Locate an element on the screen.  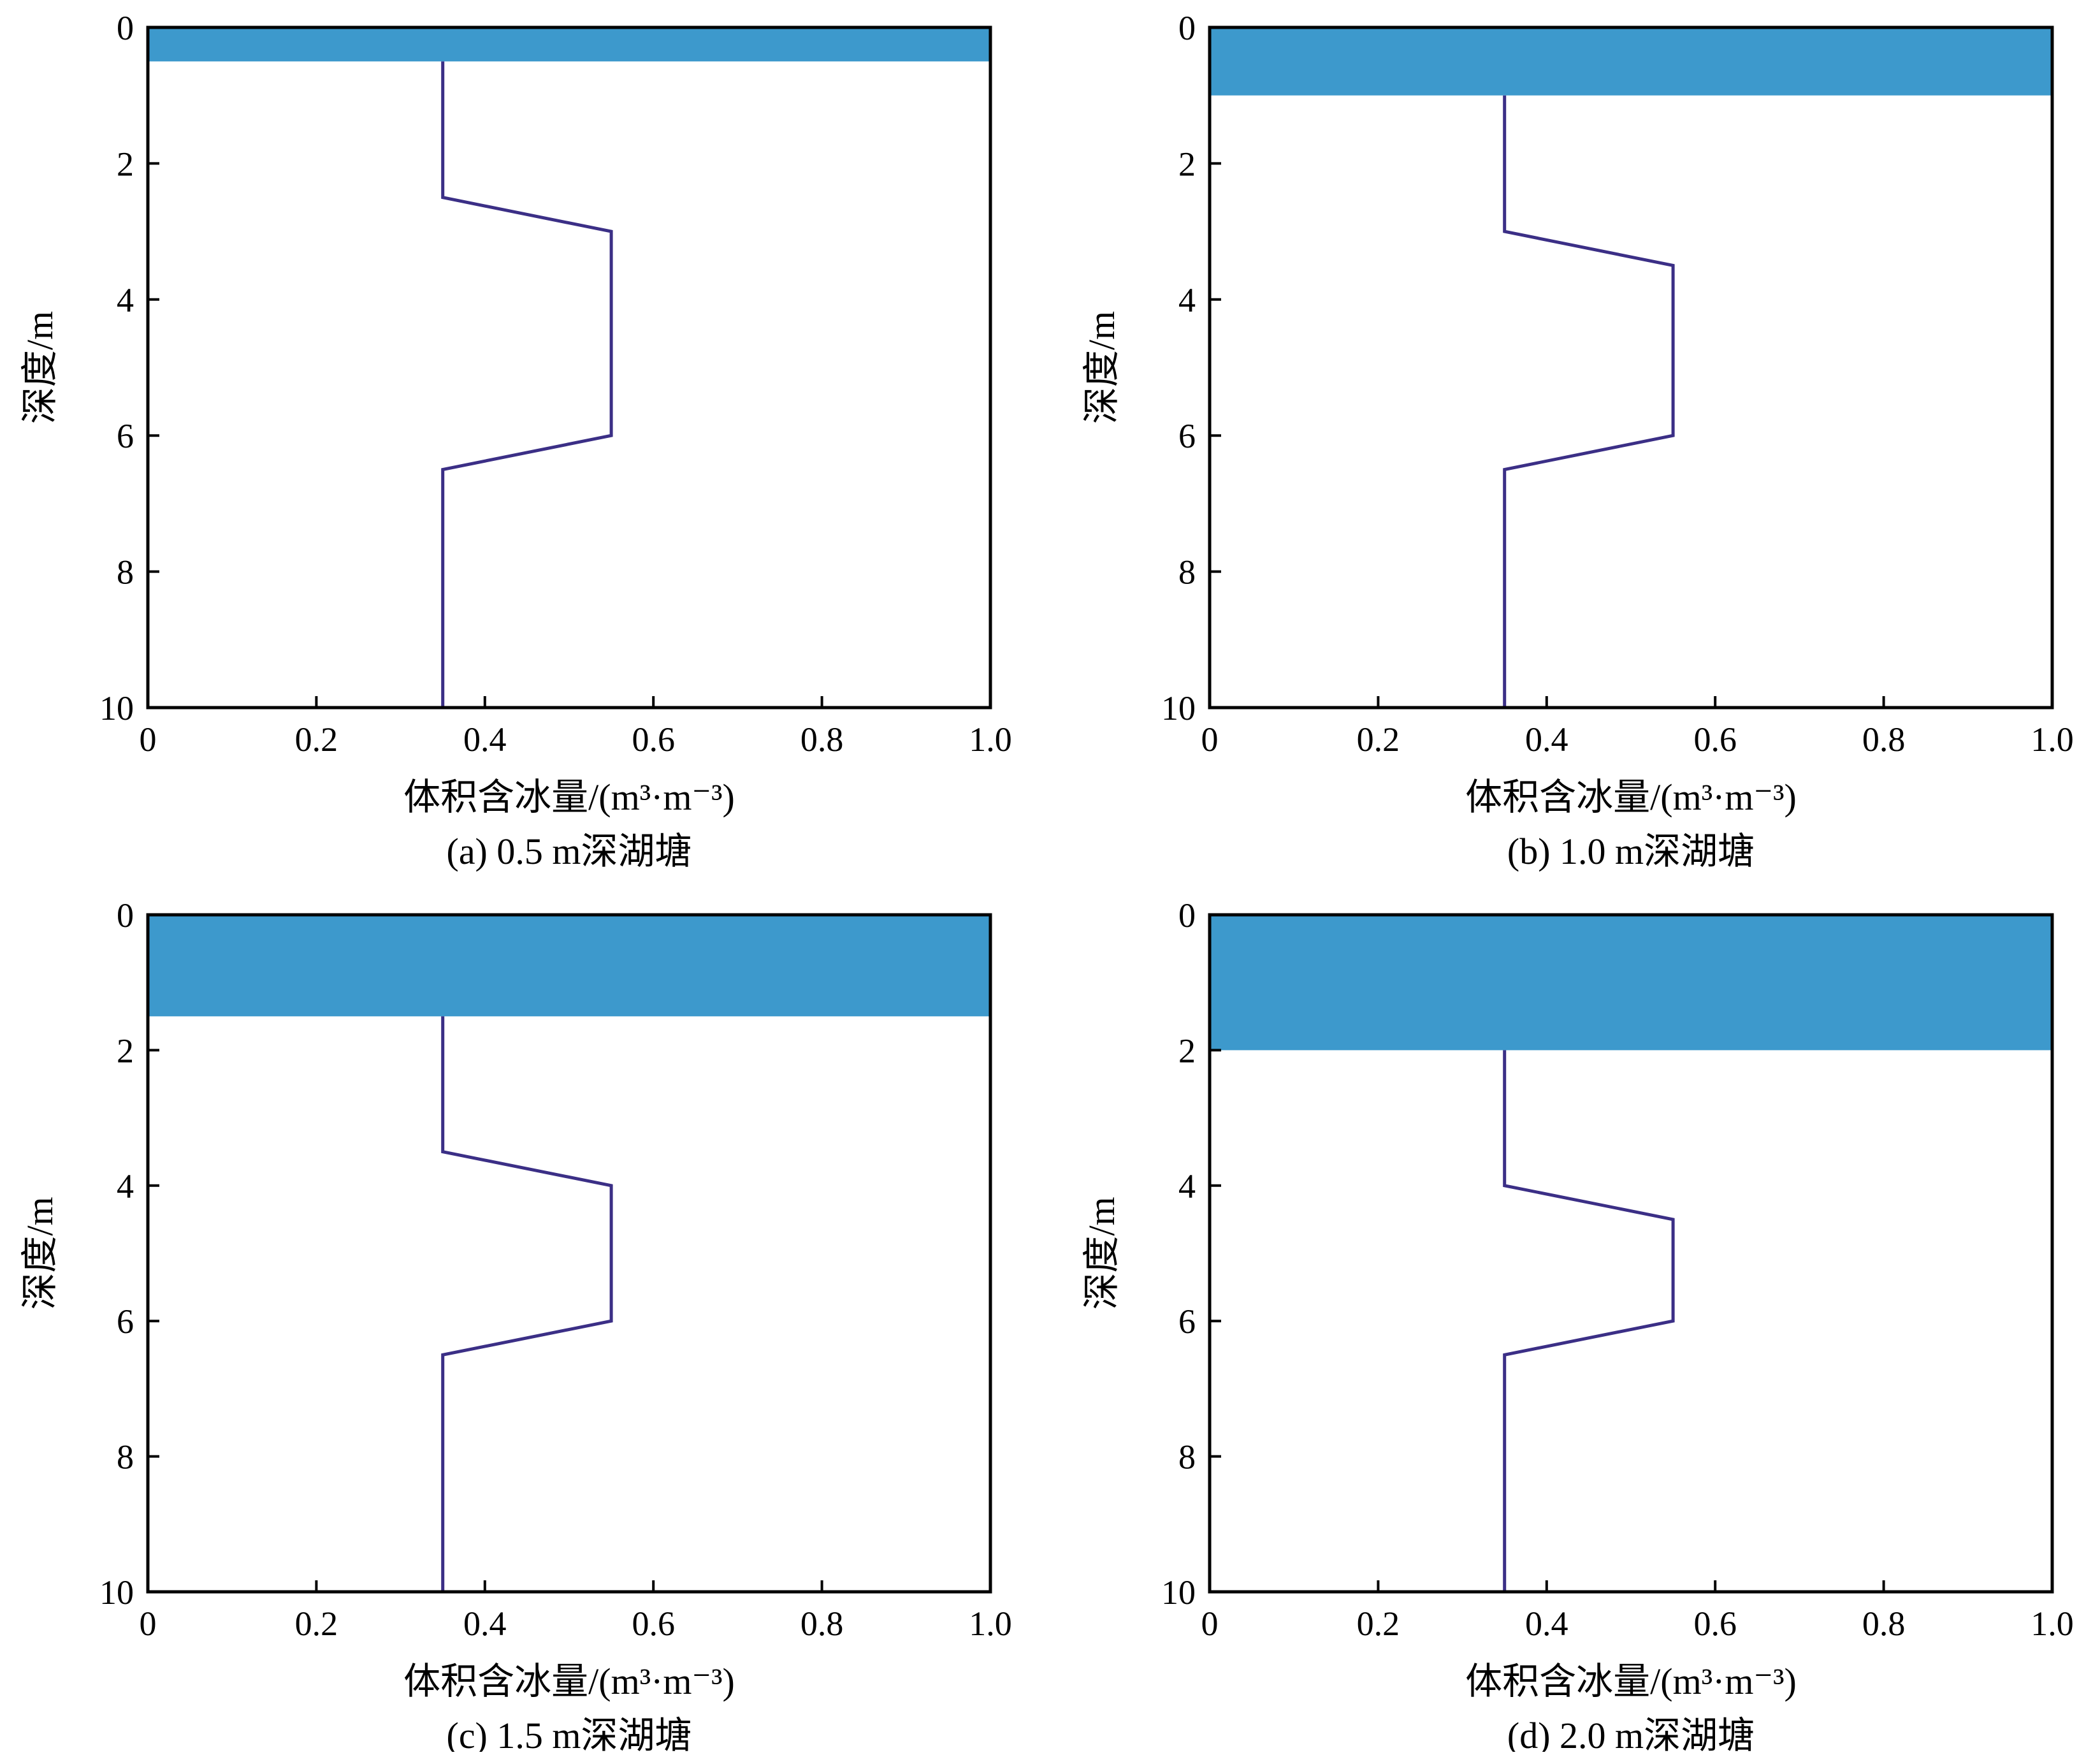
panel-caption: (a) 0.5 m深湖塘 is located at coordinates (569, 851).